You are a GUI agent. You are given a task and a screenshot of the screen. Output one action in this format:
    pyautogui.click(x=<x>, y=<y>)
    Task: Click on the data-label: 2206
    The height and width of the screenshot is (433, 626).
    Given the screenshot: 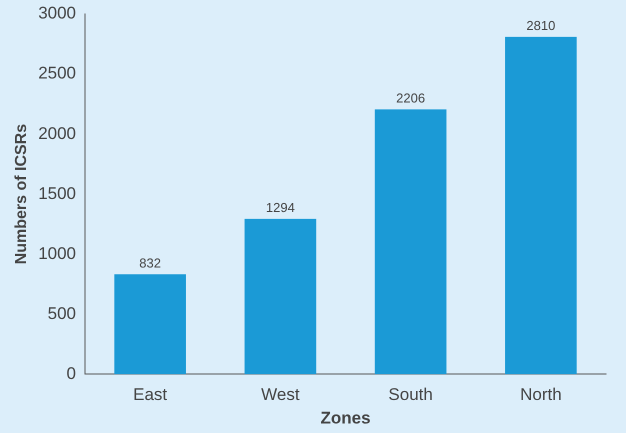 What is the action you would take?
    pyautogui.click(x=411, y=98)
    